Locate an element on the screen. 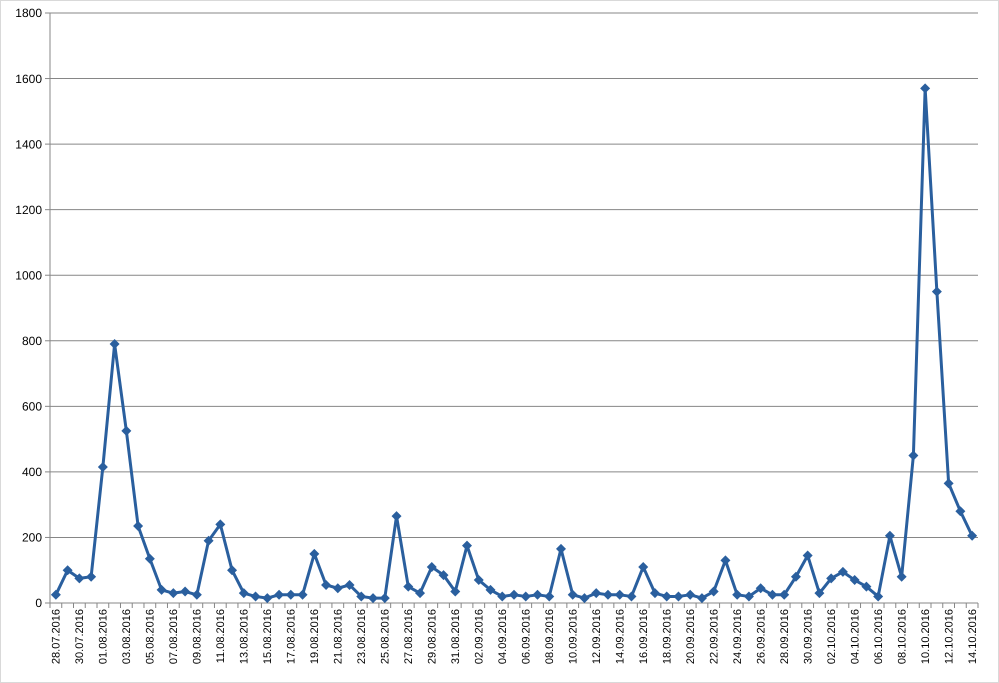  y-tick-label: 1200 is located at coordinates (28, 209).